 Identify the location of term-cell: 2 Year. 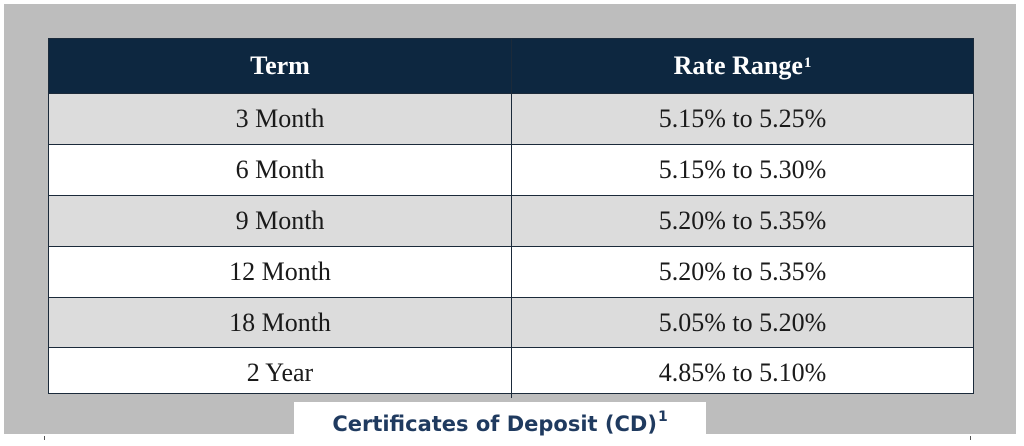
(280, 373).